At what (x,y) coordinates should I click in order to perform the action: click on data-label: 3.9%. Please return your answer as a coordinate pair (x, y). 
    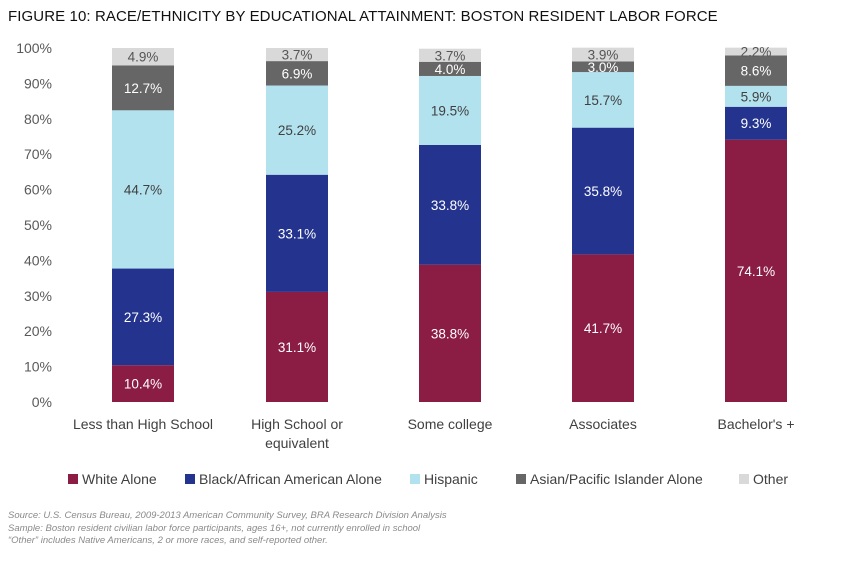
    Looking at the image, I should click on (603, 55).